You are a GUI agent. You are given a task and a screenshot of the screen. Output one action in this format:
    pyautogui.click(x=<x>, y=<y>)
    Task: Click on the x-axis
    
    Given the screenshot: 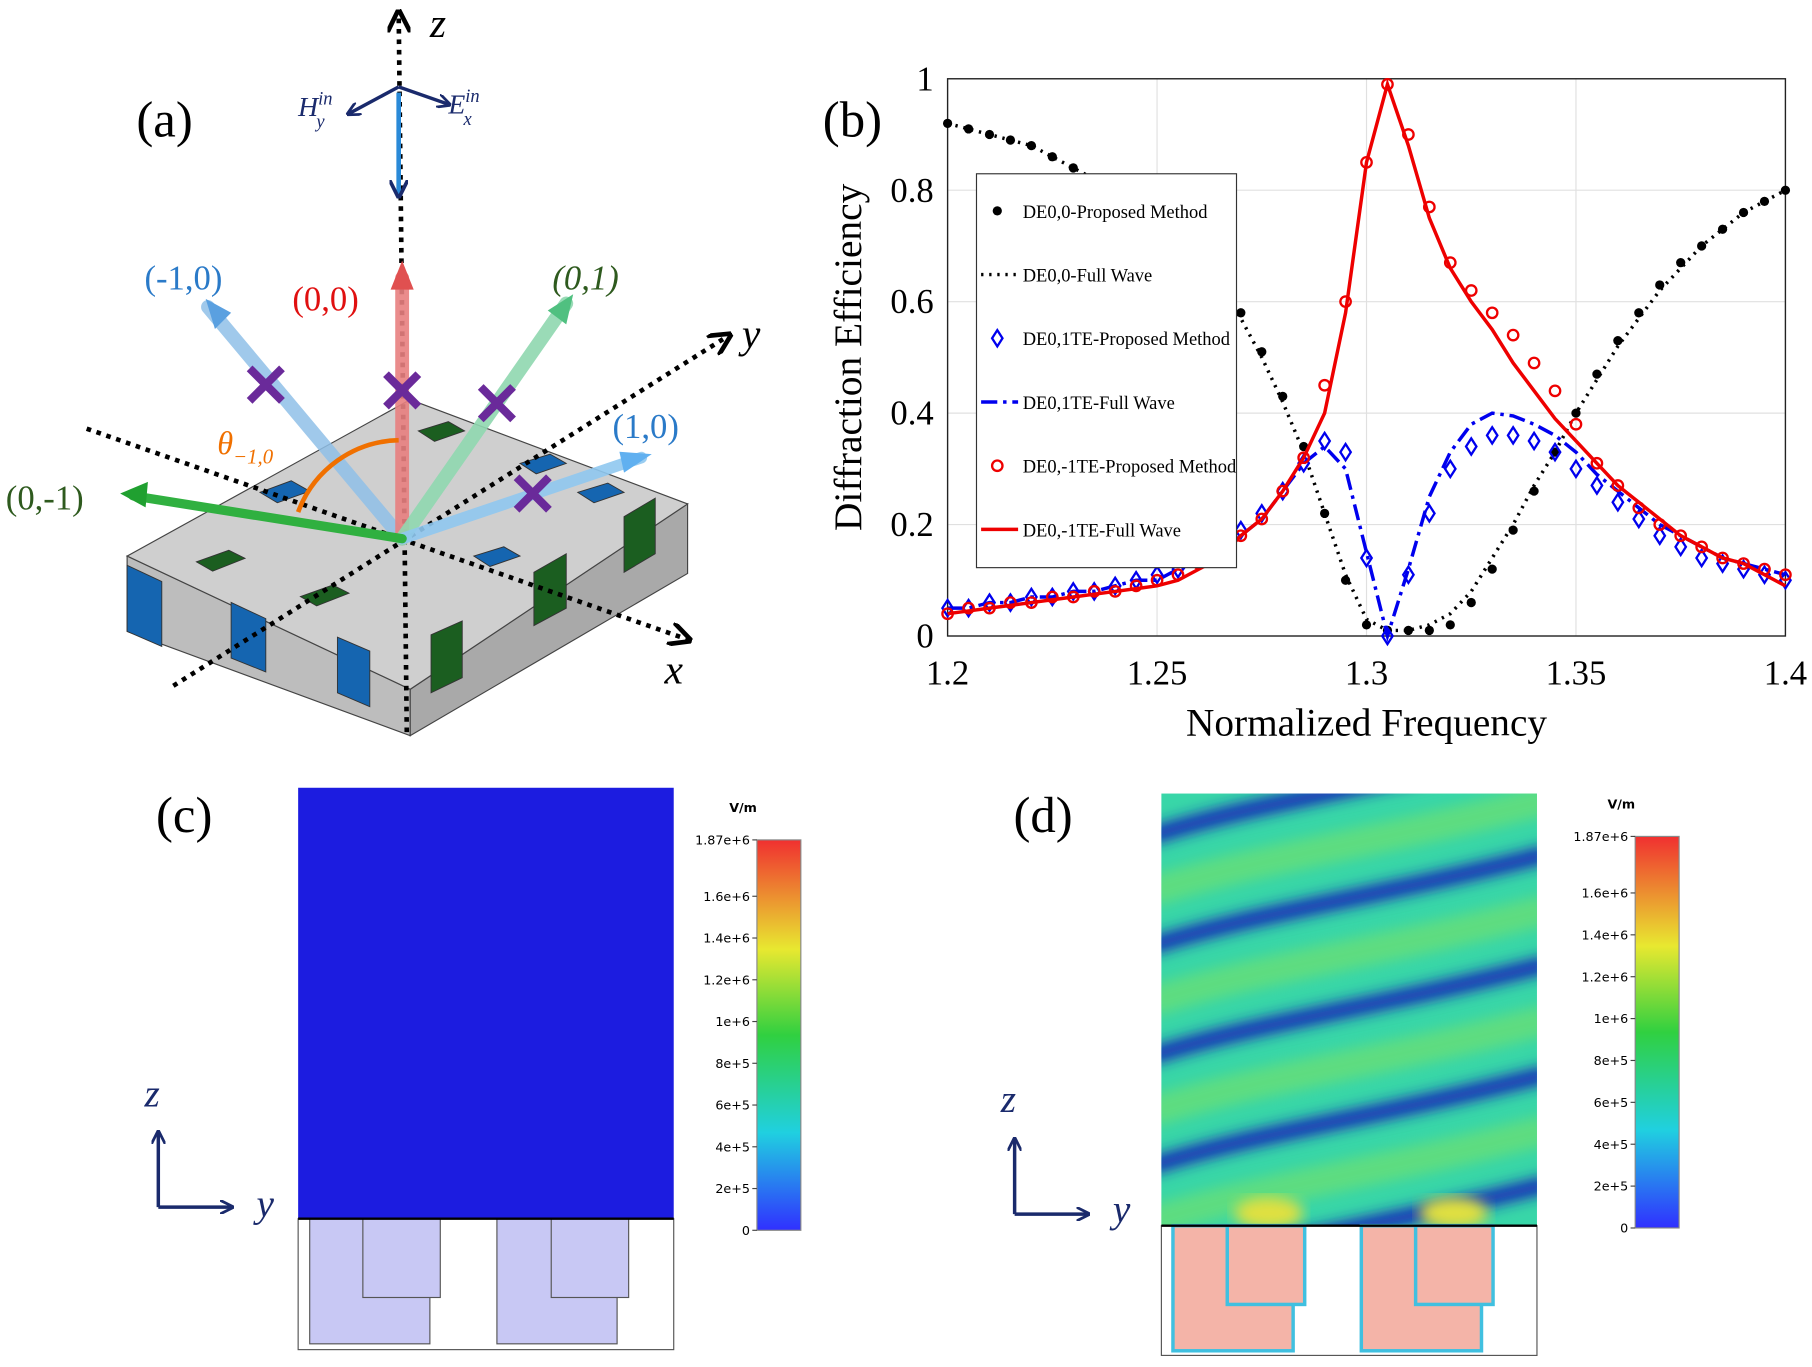 What is the action you would take?
    pyautogui.click(x=386, y=533)
    